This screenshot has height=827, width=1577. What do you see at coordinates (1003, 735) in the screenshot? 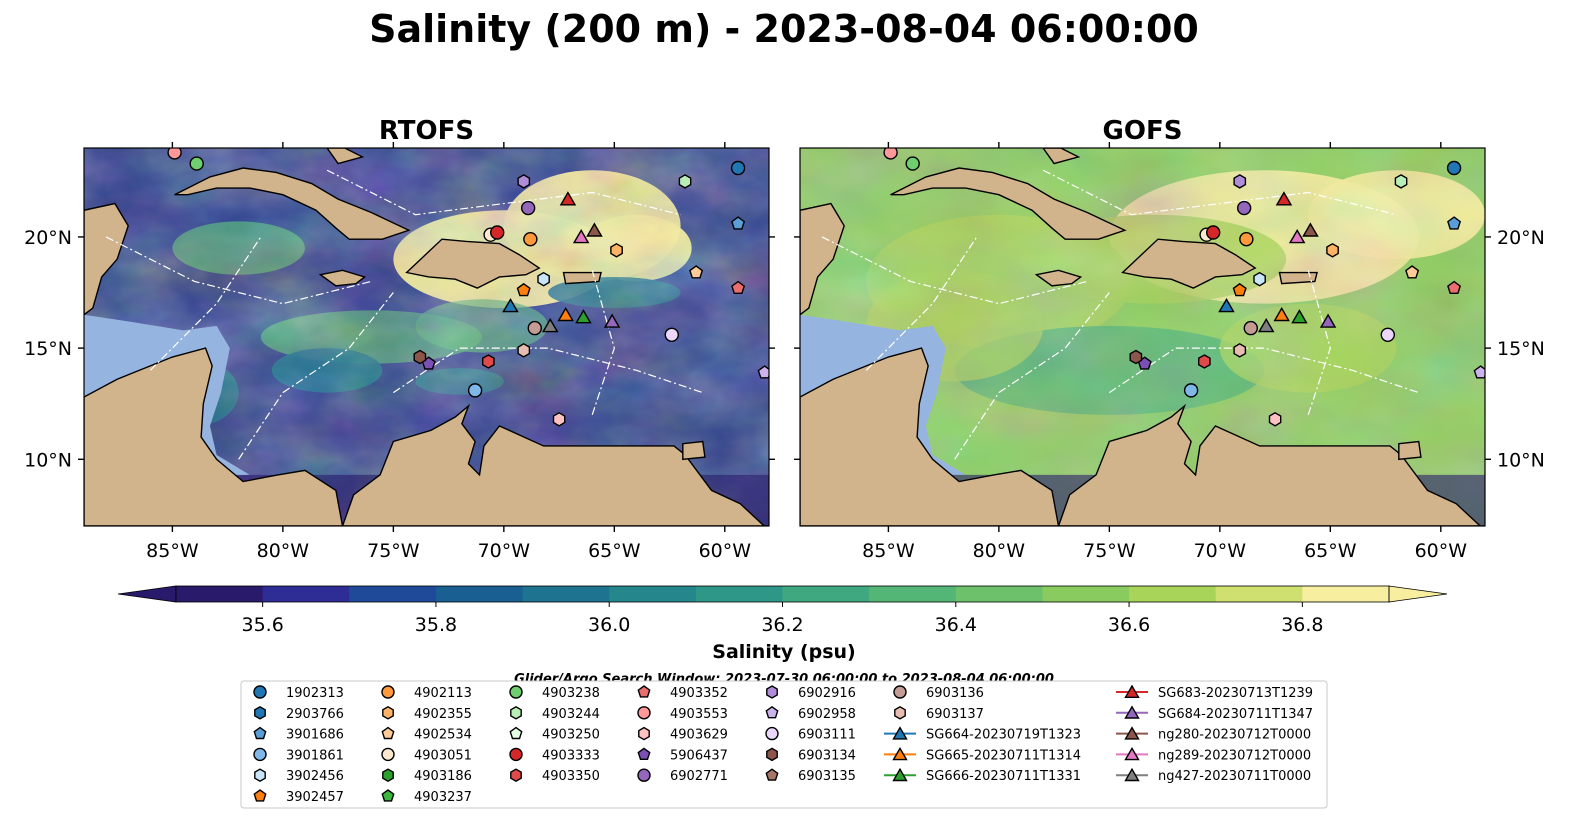
I see `legend-label: SG664-20230719T1323` at bounding box center [1003, 735].